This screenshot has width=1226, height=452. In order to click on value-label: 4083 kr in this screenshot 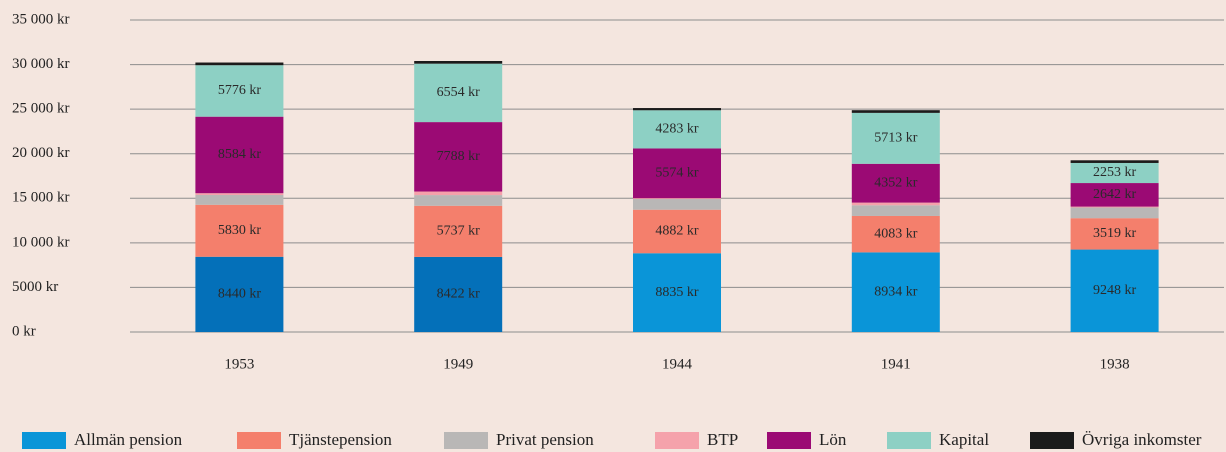, I will do `click(896, 233)`.